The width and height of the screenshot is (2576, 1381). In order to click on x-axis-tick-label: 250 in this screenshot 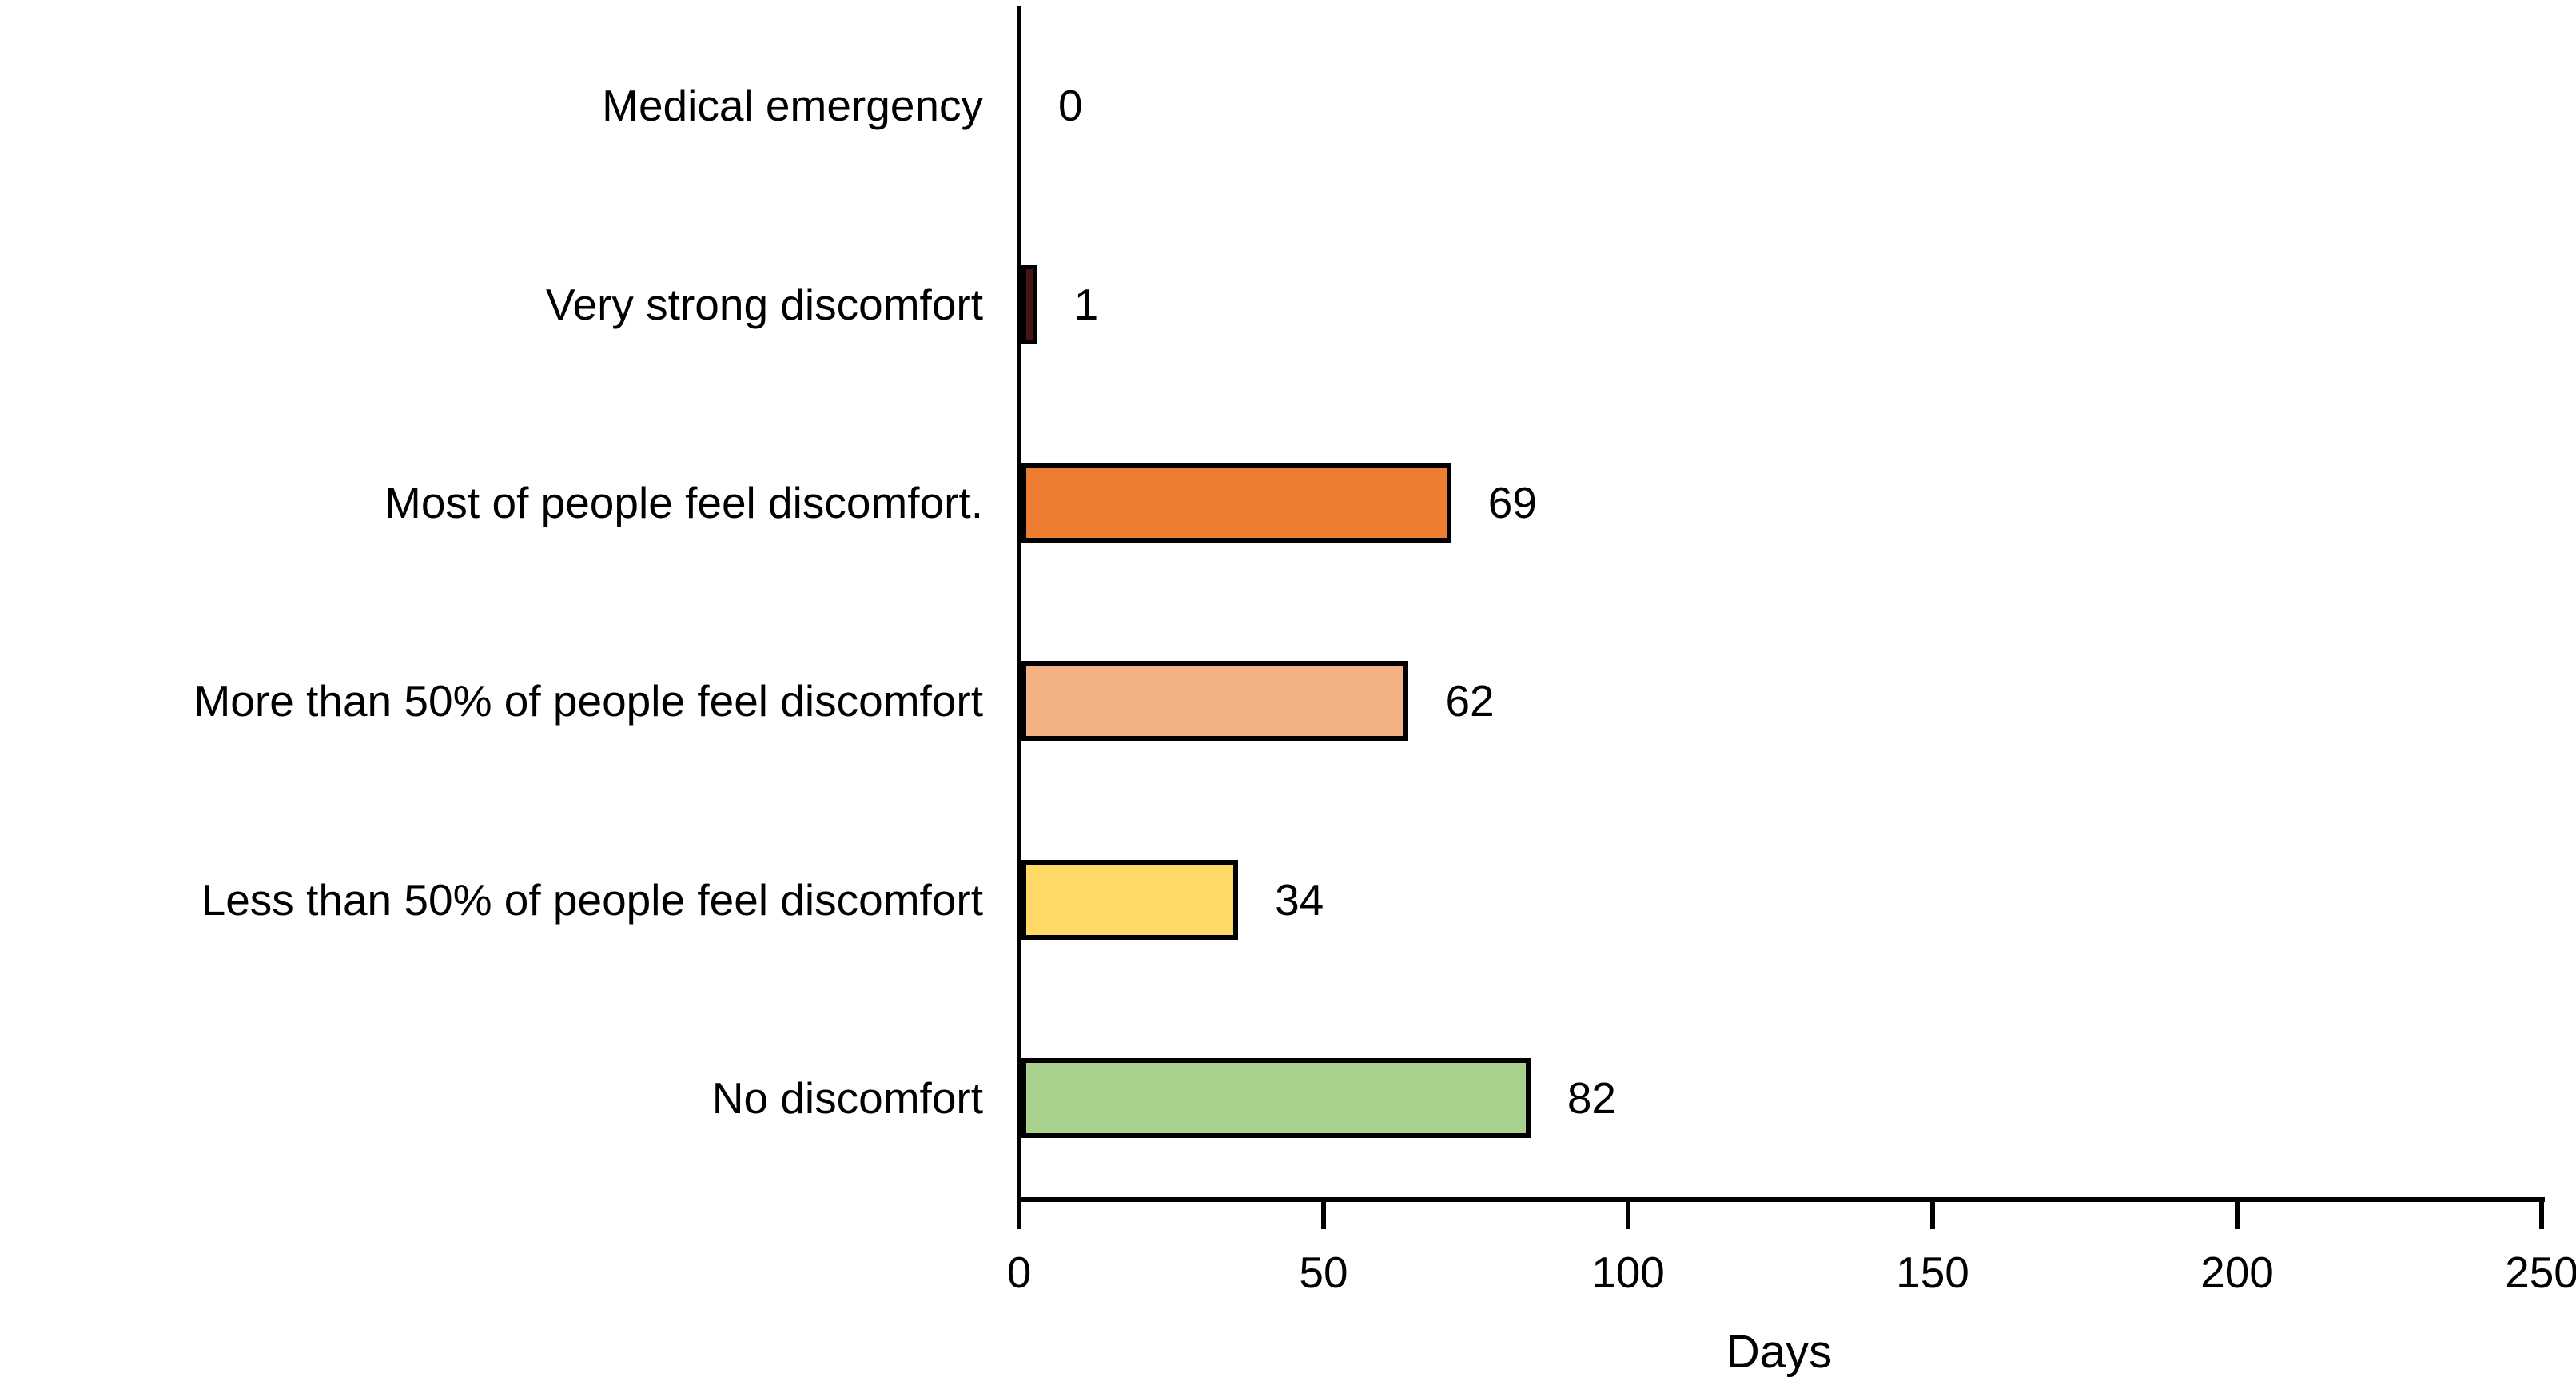, I will do `click(2540, 1272)`.